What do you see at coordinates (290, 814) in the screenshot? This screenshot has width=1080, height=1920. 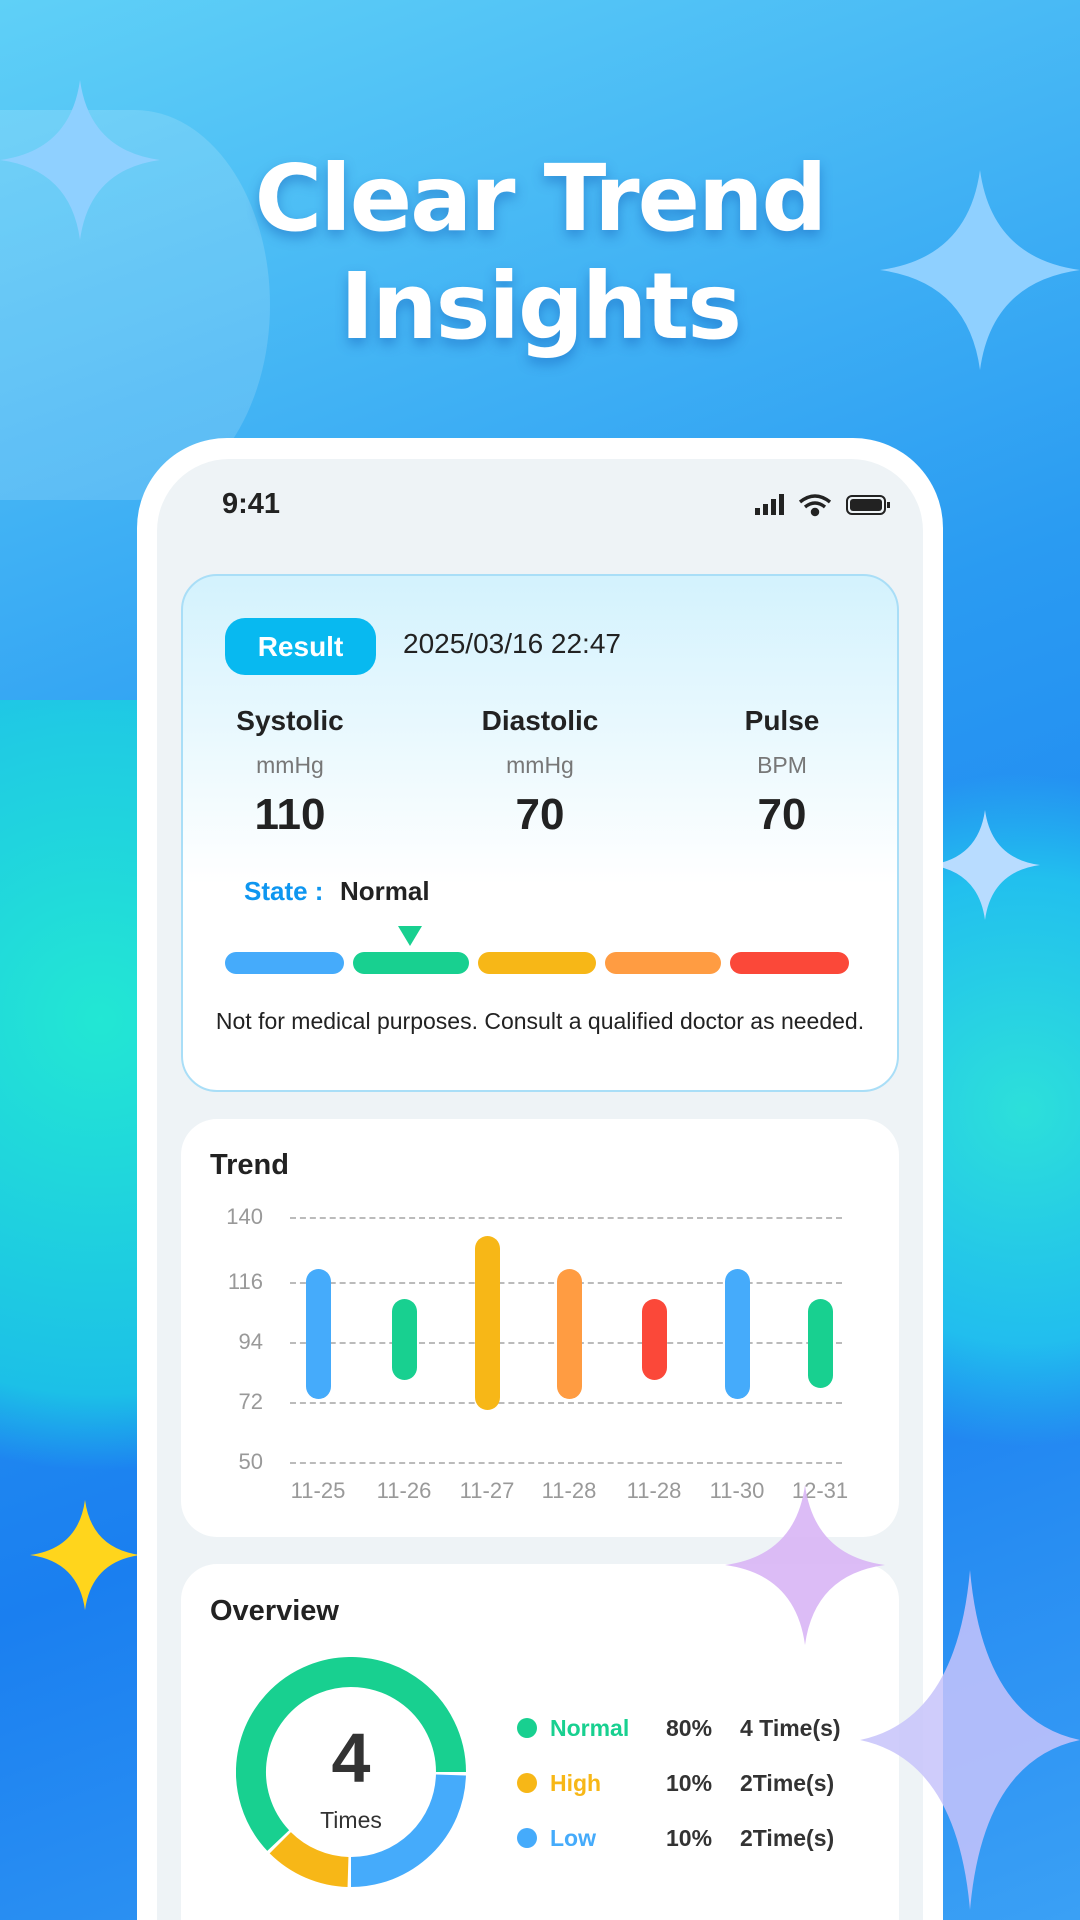 I see `systolic-value: 110` at bounding box center [290, 814].